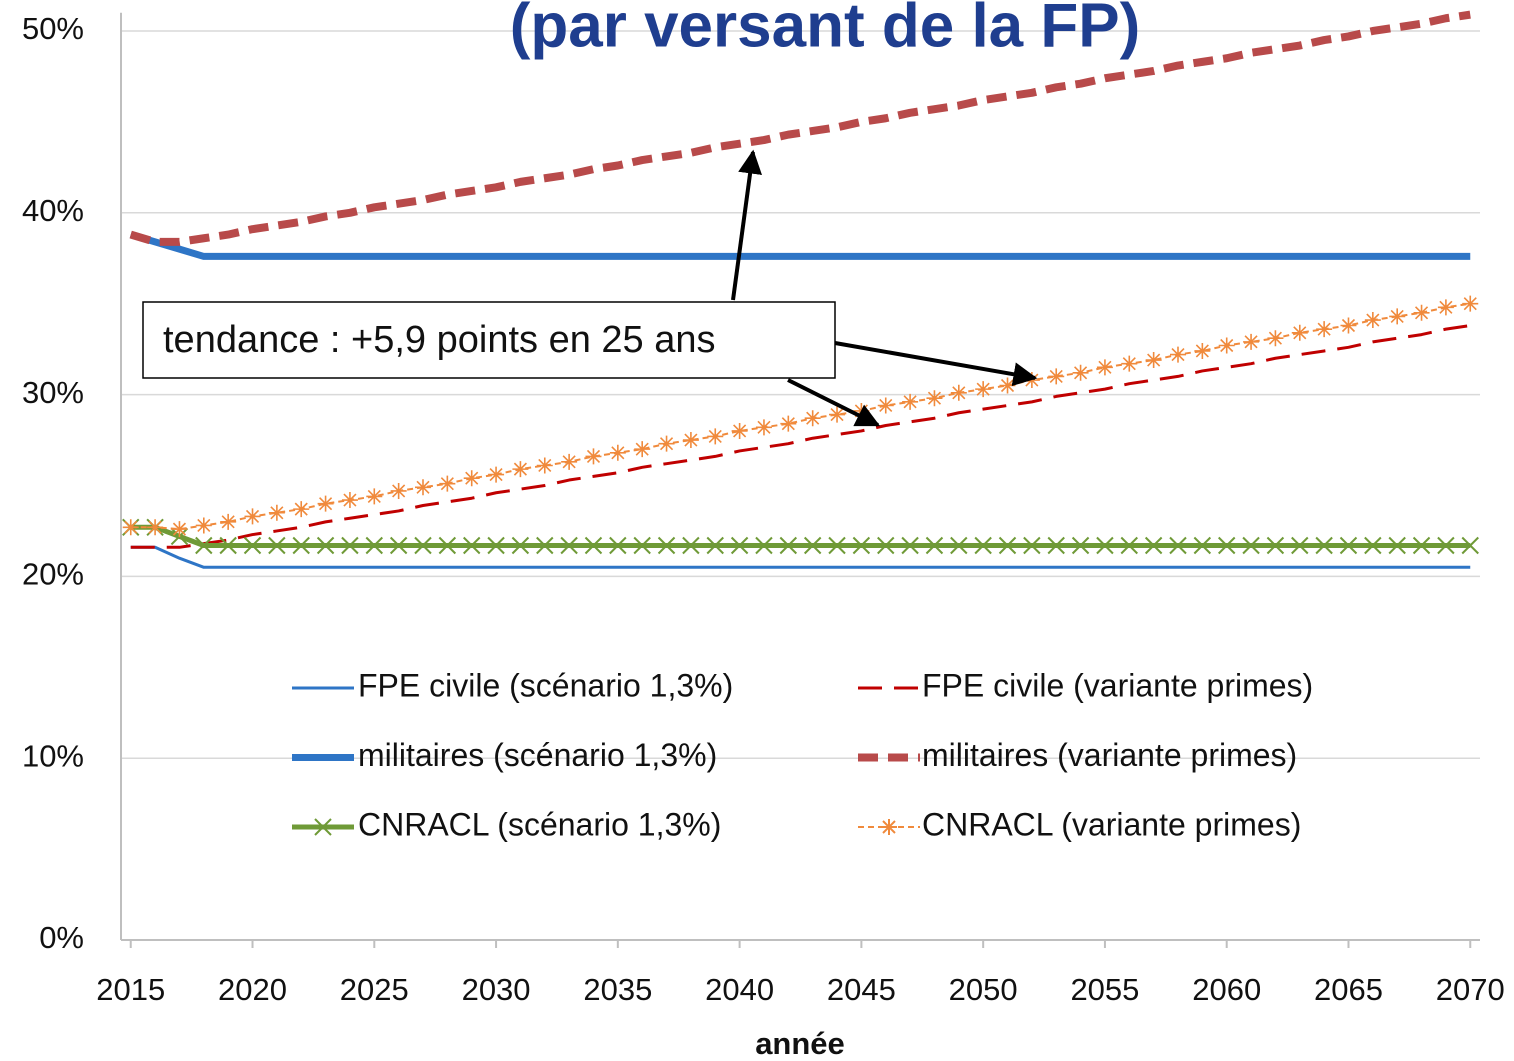 The image size is (1514, 1061). Describe the element at coordinates (1117, 685) in the screenshot. I see `legend-label: FPE civile (variante primes)` at that location.